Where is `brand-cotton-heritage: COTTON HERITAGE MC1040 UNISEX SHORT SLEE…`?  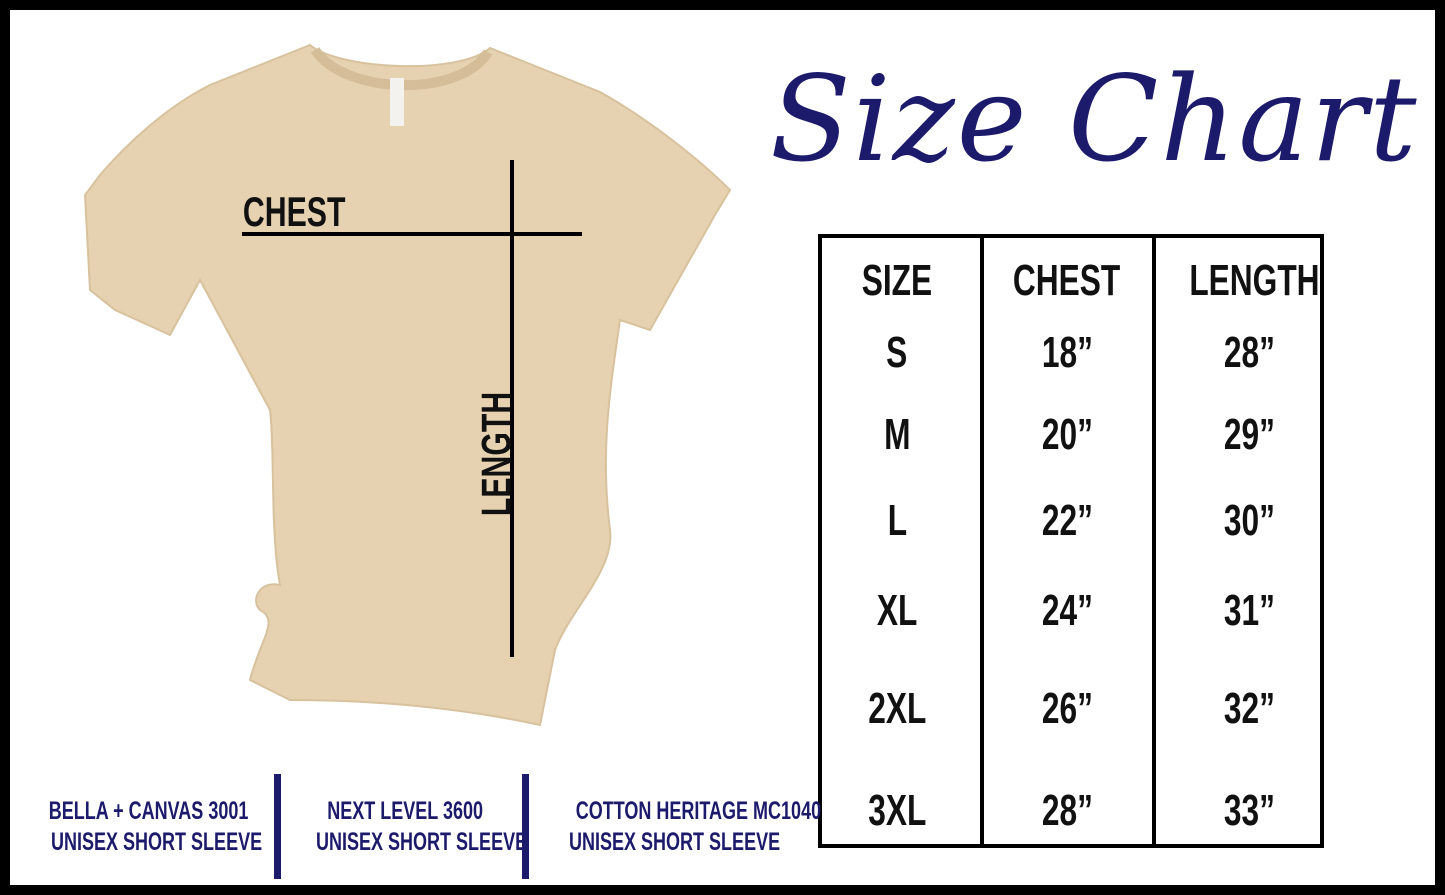 brand-cotton-heritage: COTTON HERITAGE MC1040 UNISEX SHORT SLEE… is located at coordinates (695, 826).